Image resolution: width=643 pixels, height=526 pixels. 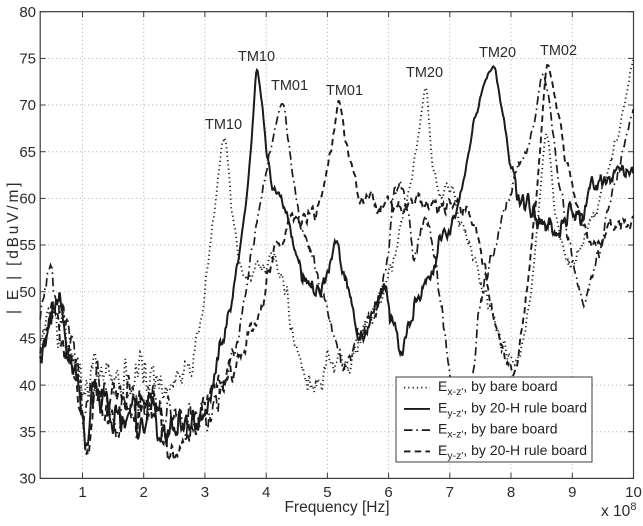 What do you see at coordinates (633, 492) in the screenshot?
I see `svg-text: 10` at bounding box center [633, 492].